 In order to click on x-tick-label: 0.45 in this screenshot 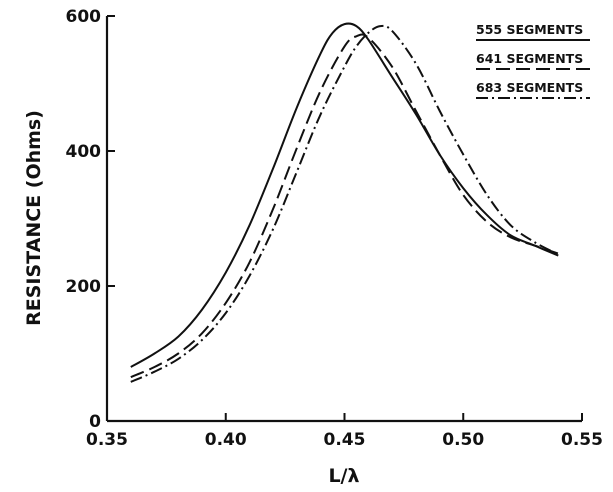, I will do `click(345, 440)`.